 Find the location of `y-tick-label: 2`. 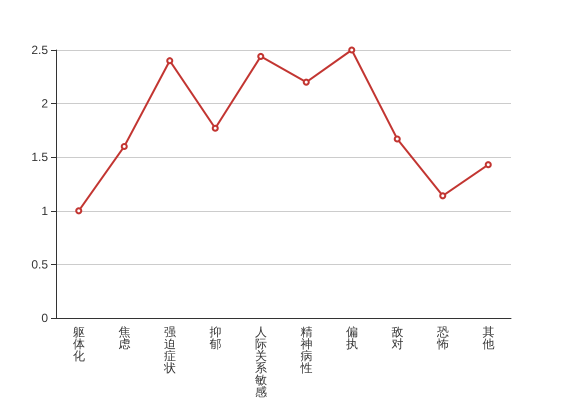

y-tick-label: 2 is located at coordinates (44, 103).